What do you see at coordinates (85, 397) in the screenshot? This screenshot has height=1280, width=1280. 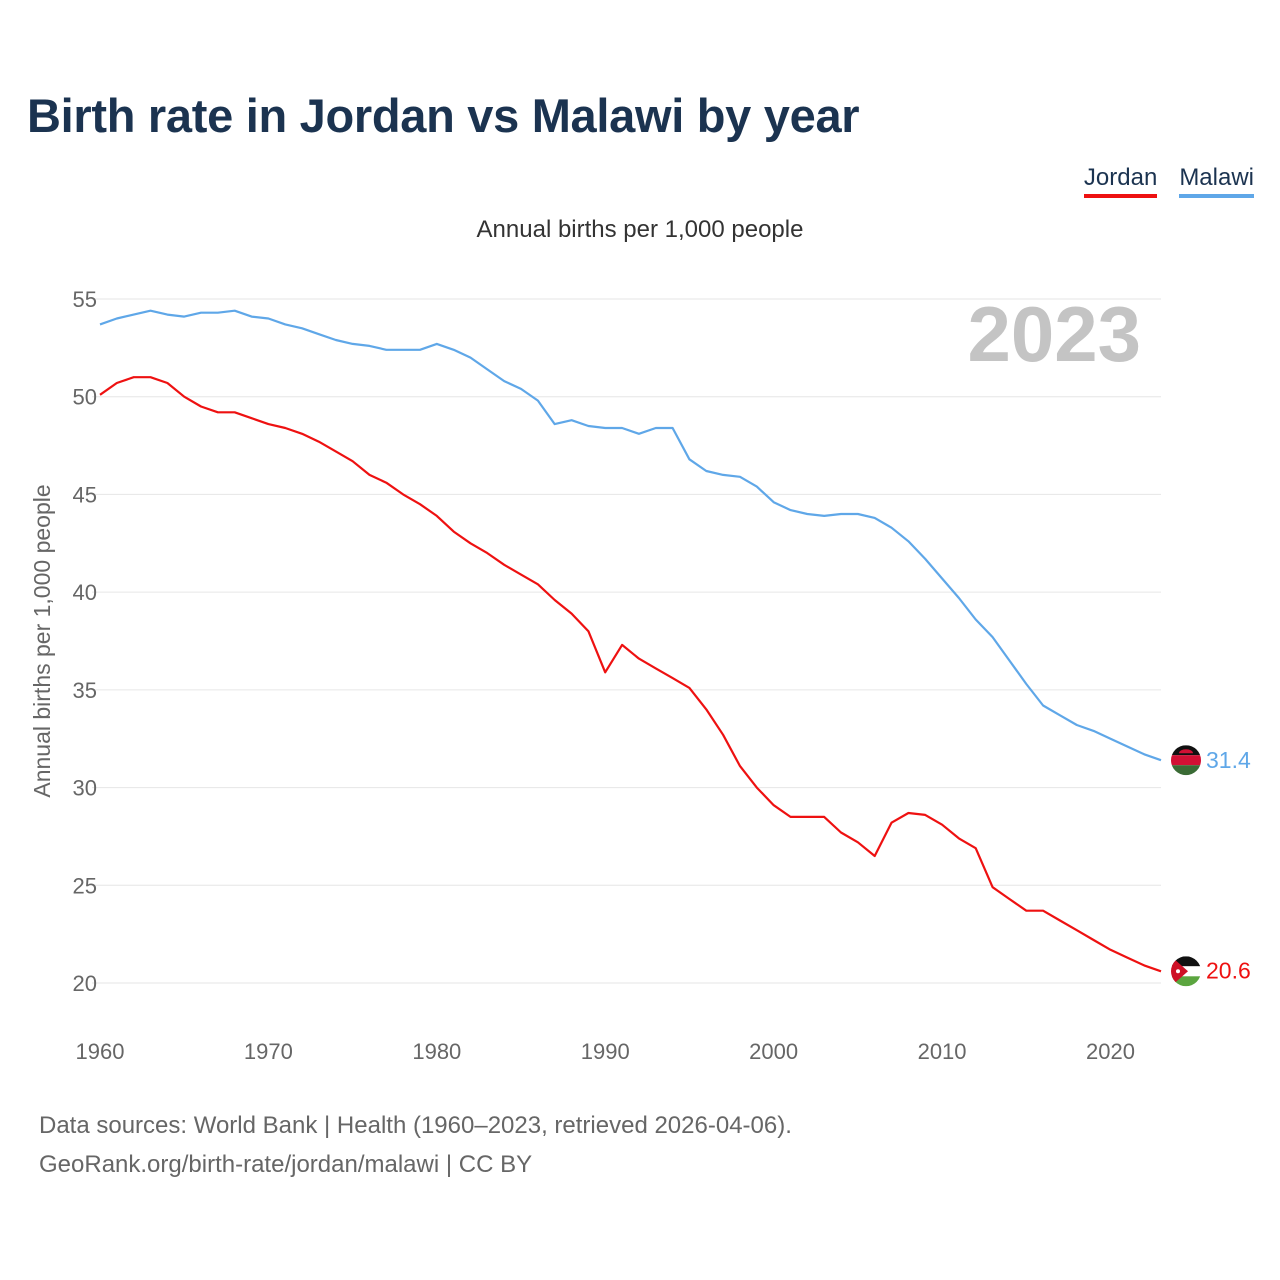 I see `y-tick-label: 50` at bounding box center [85, 397].